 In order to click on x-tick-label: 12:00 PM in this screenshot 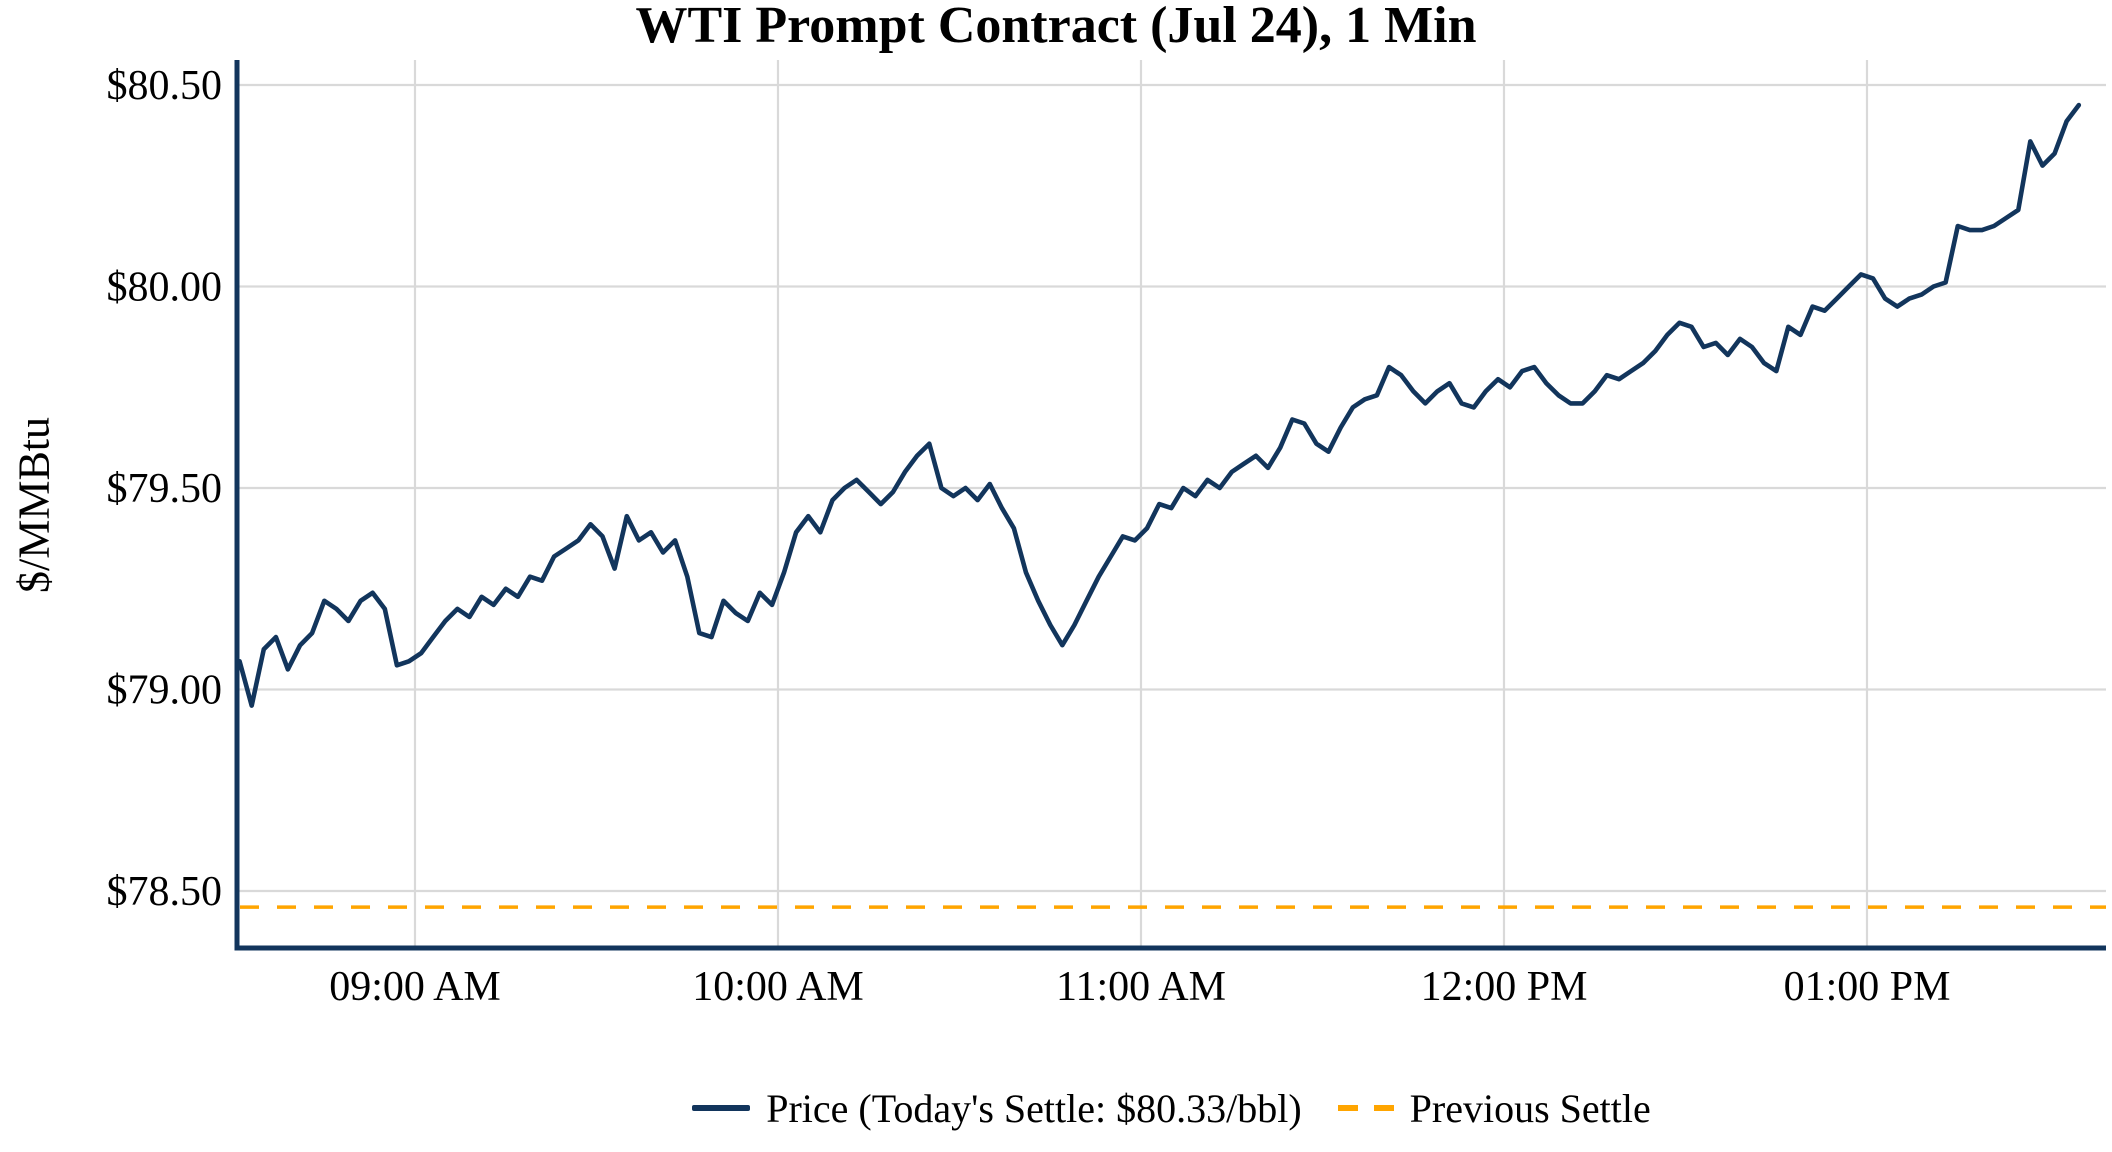, I will do `click(1504, 987)`.